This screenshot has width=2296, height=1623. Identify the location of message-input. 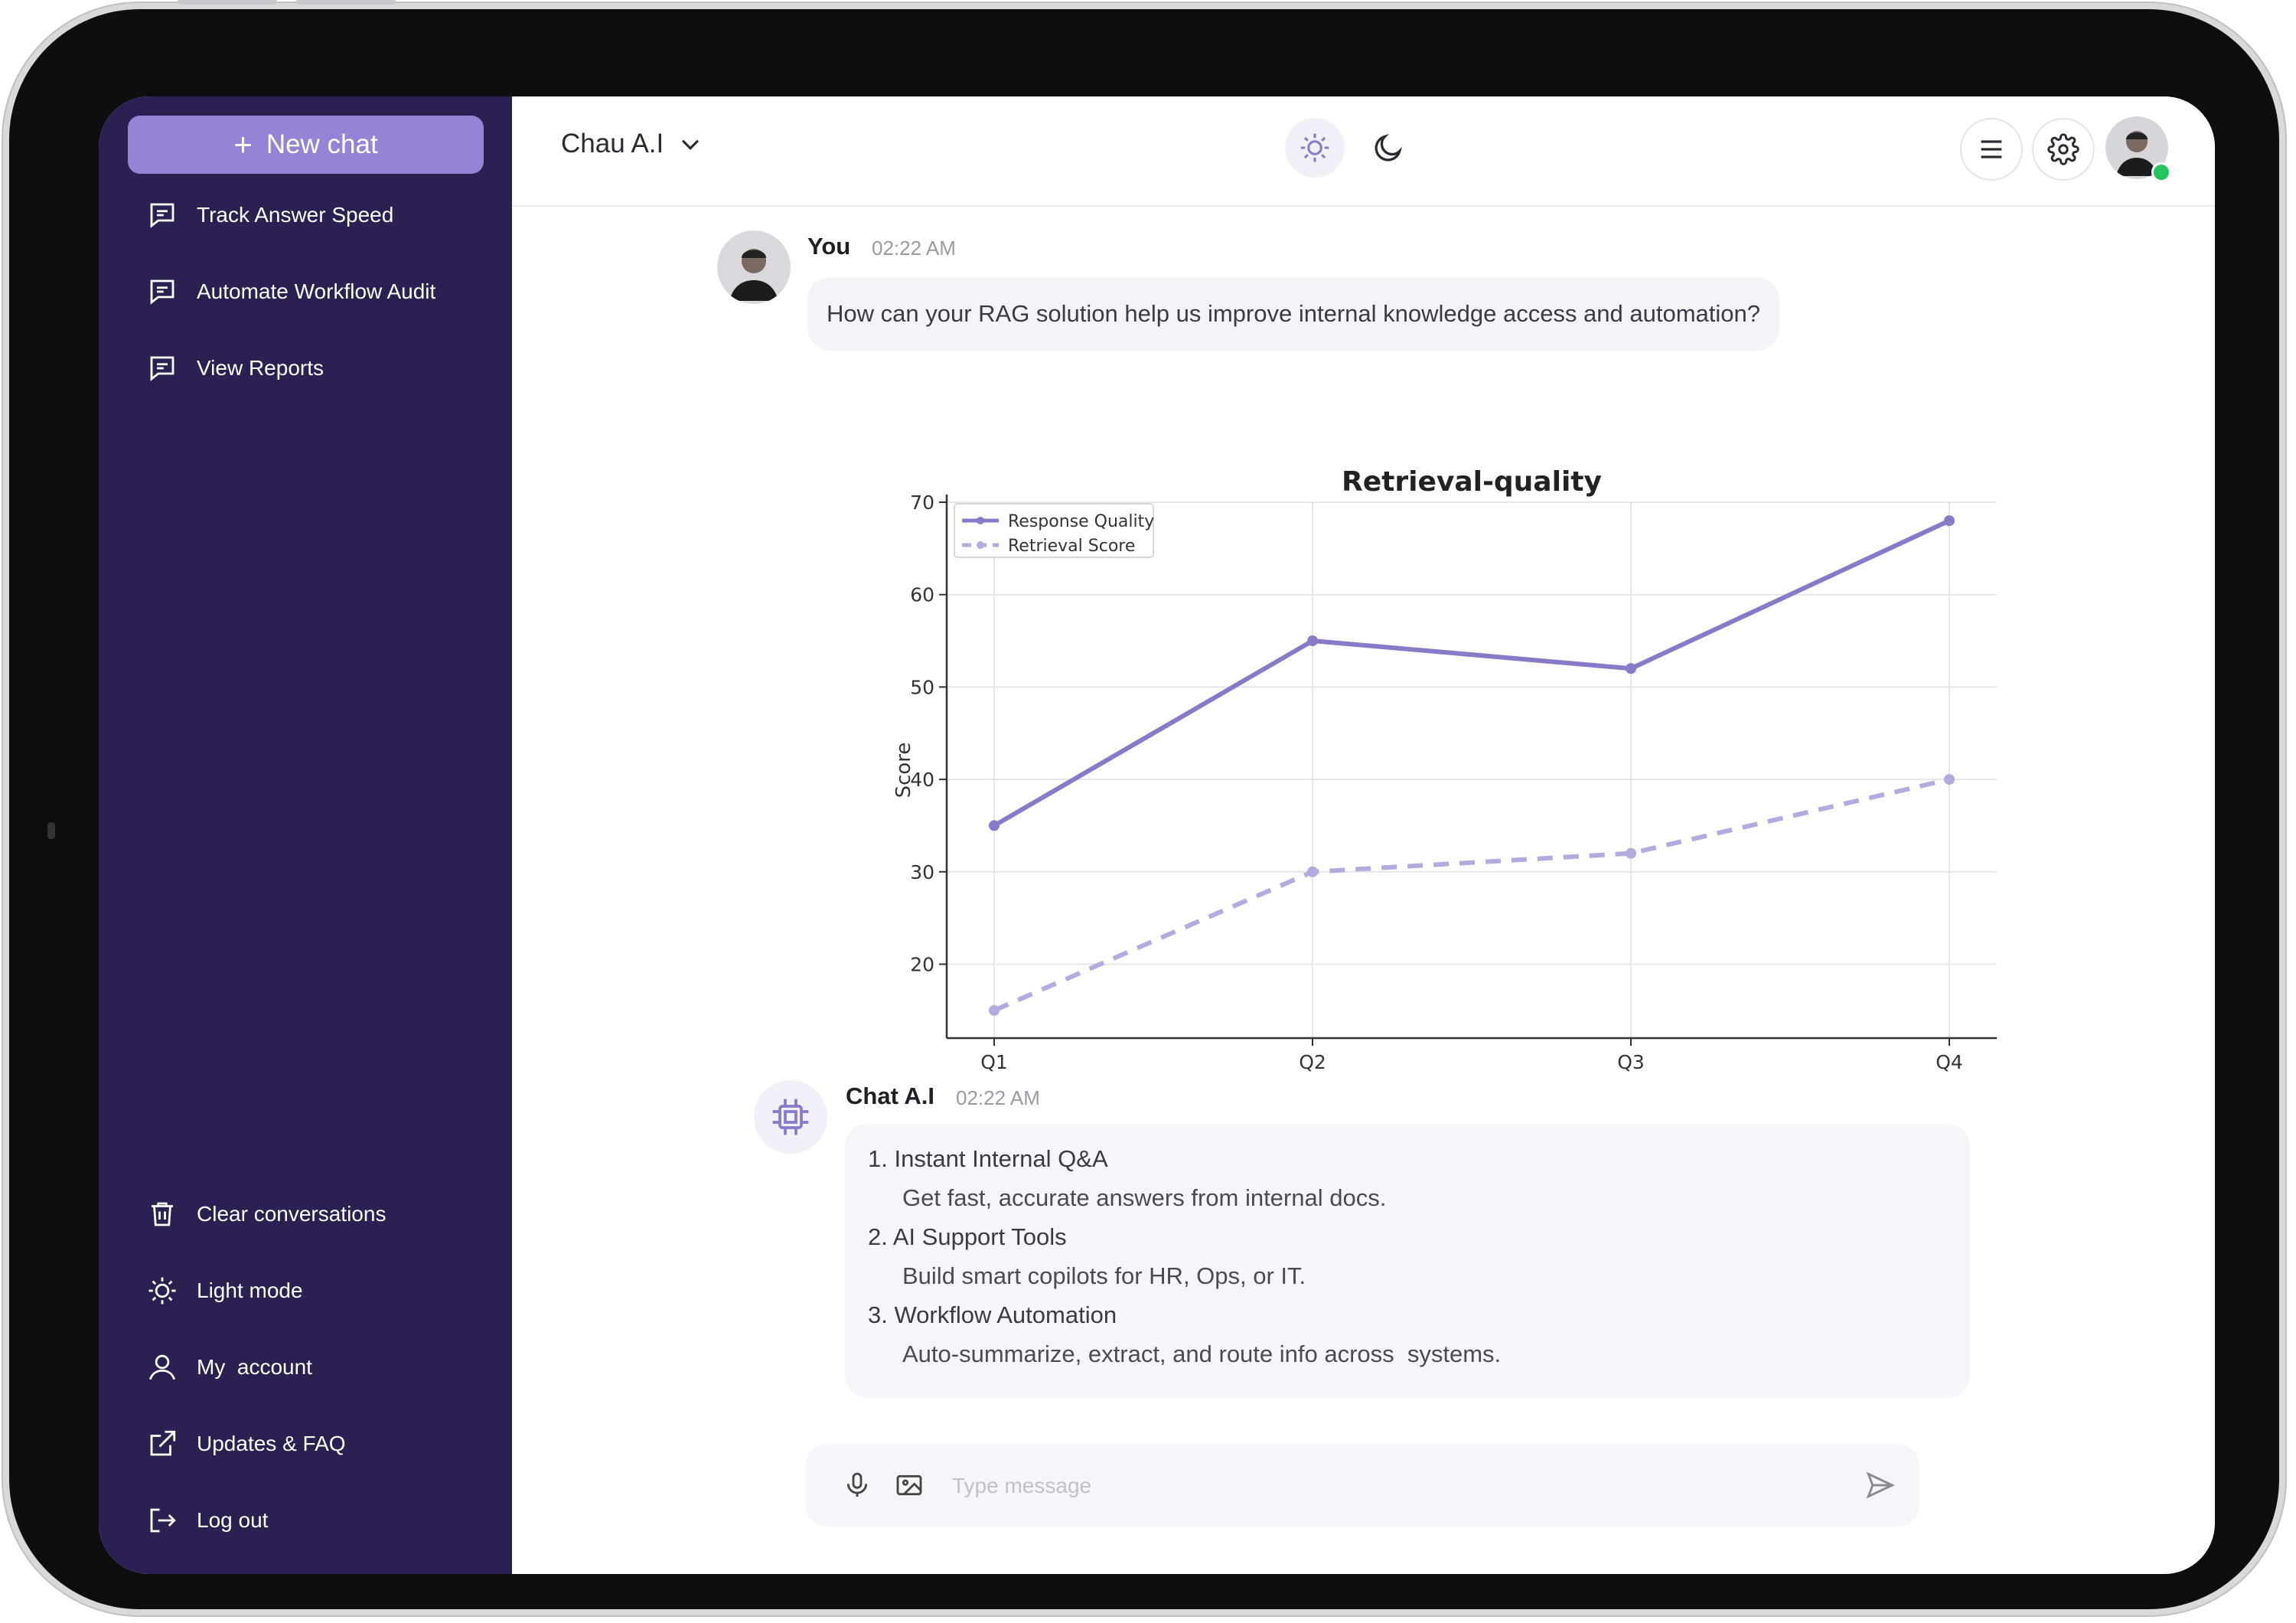
(1373, 1486).